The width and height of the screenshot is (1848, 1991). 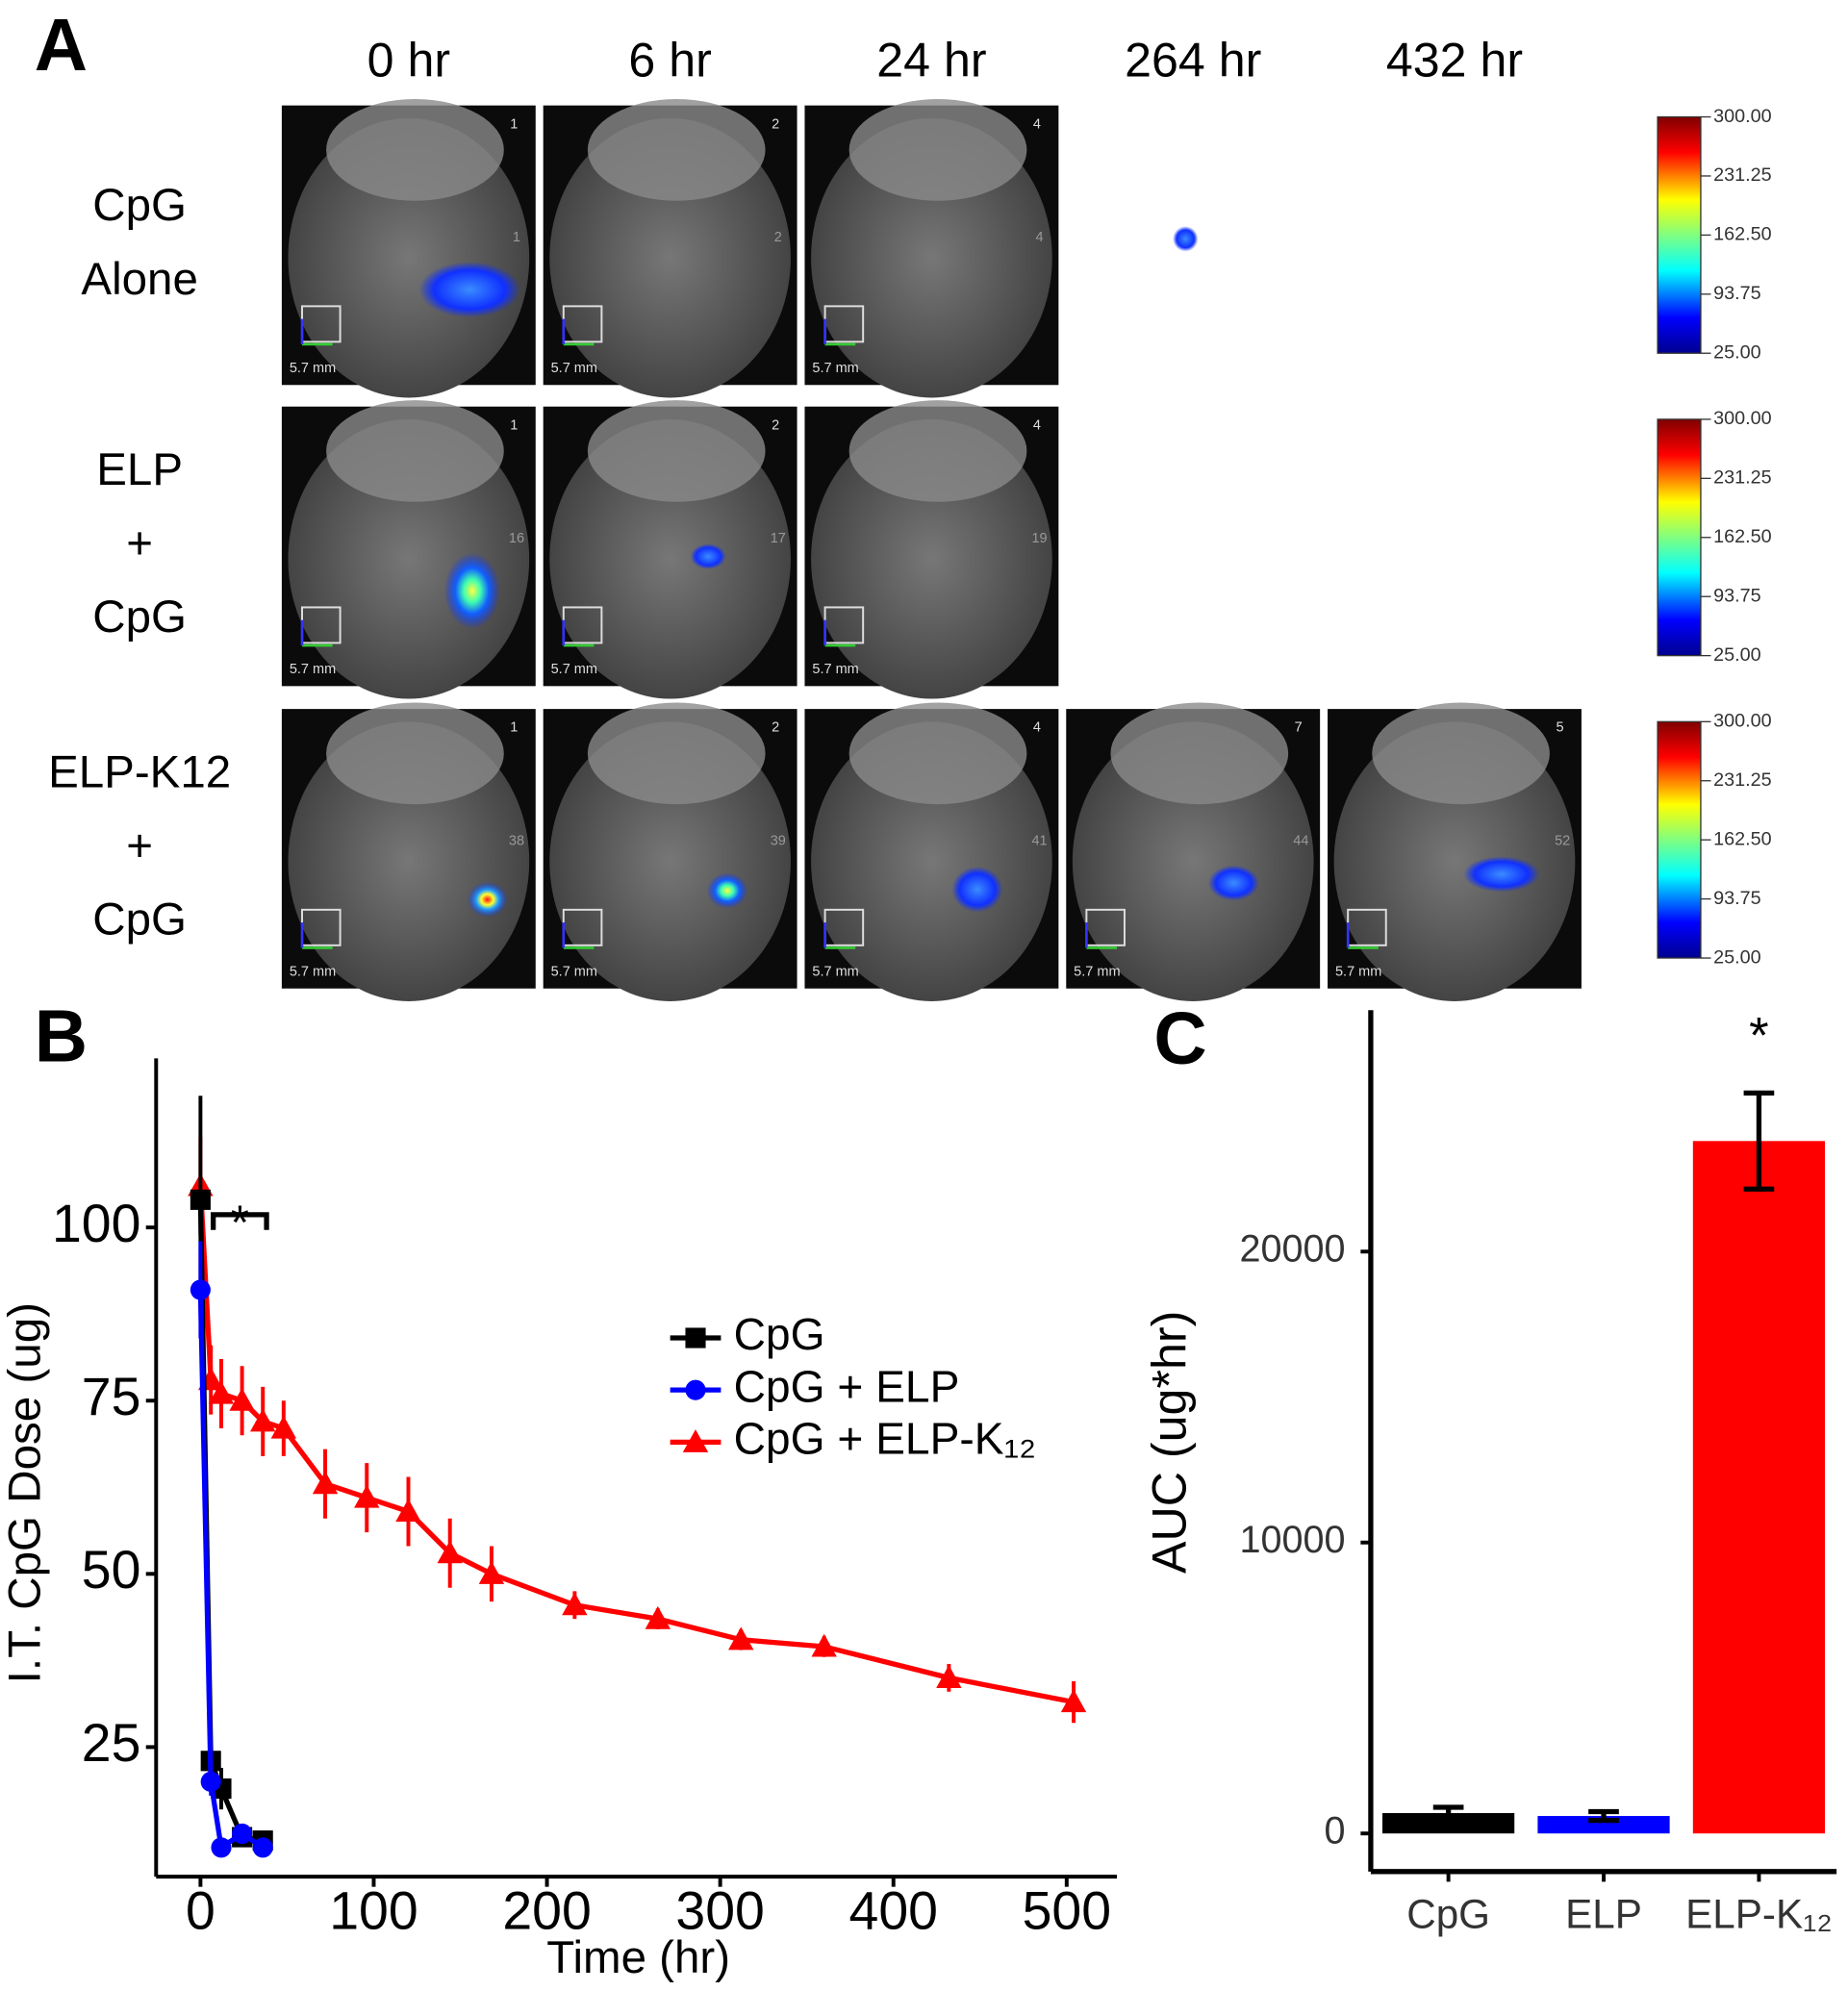 I want to click on x-tick-label: ELP, so click(x=1603, y=1915).